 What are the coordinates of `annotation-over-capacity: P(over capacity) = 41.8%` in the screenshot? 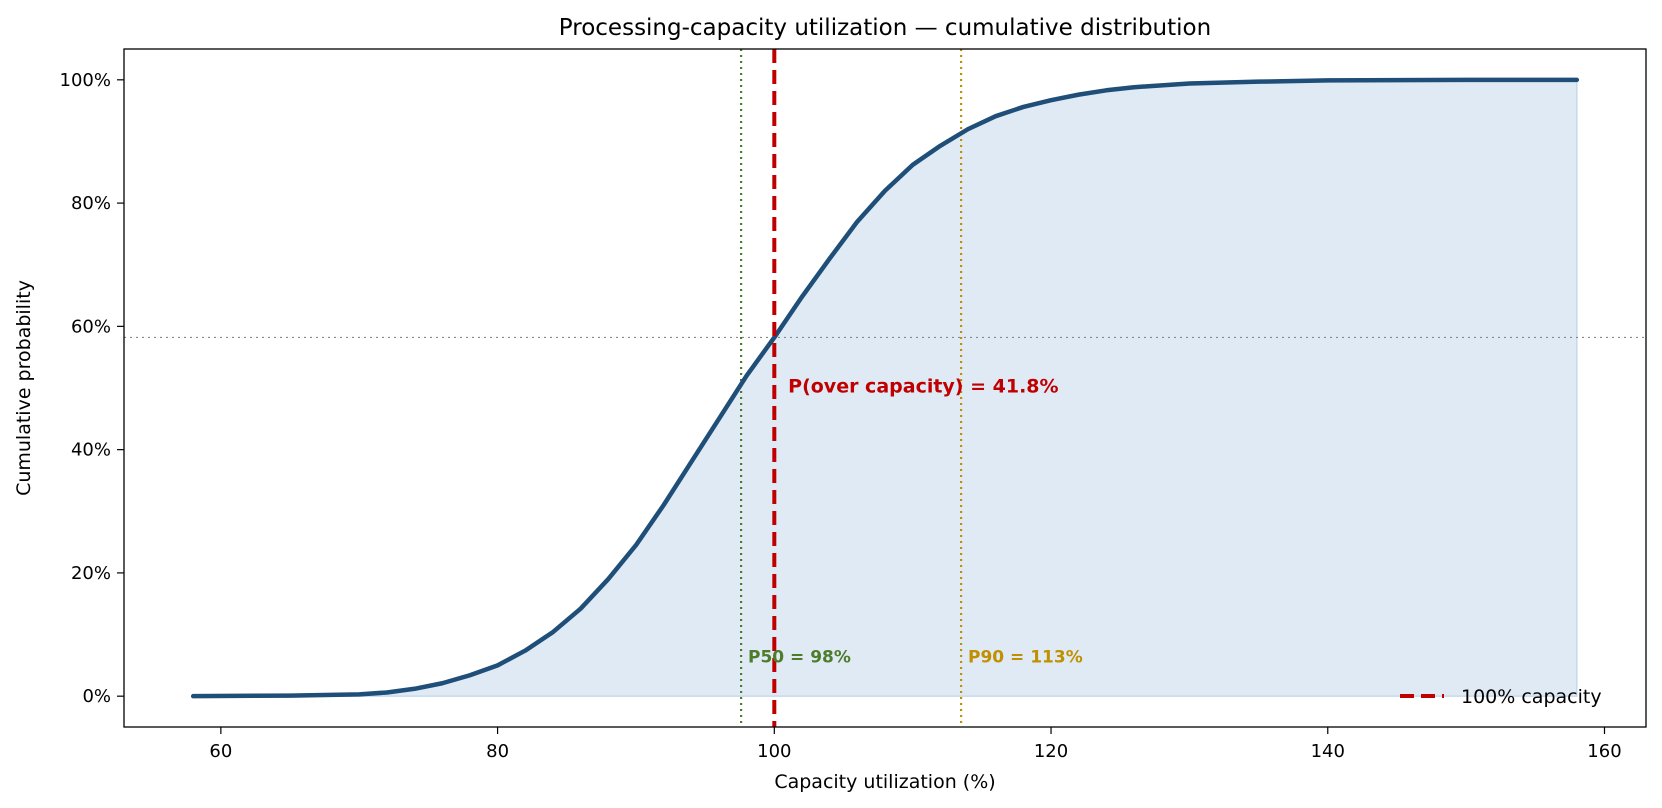 It's located at (923, 386).